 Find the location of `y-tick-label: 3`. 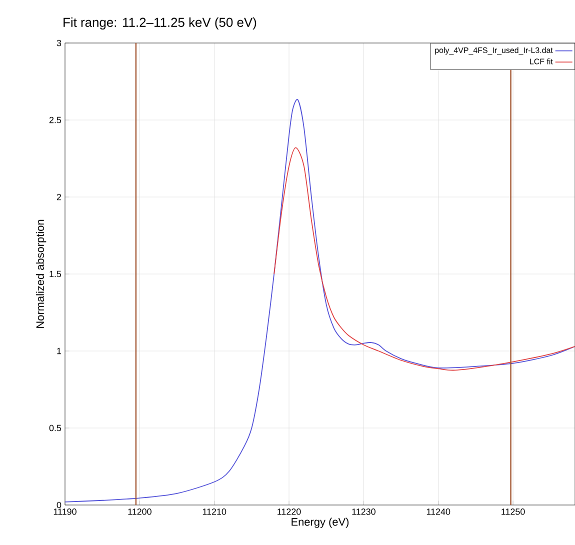

y-tick-label: 3 is located at coordinates (59, 43).